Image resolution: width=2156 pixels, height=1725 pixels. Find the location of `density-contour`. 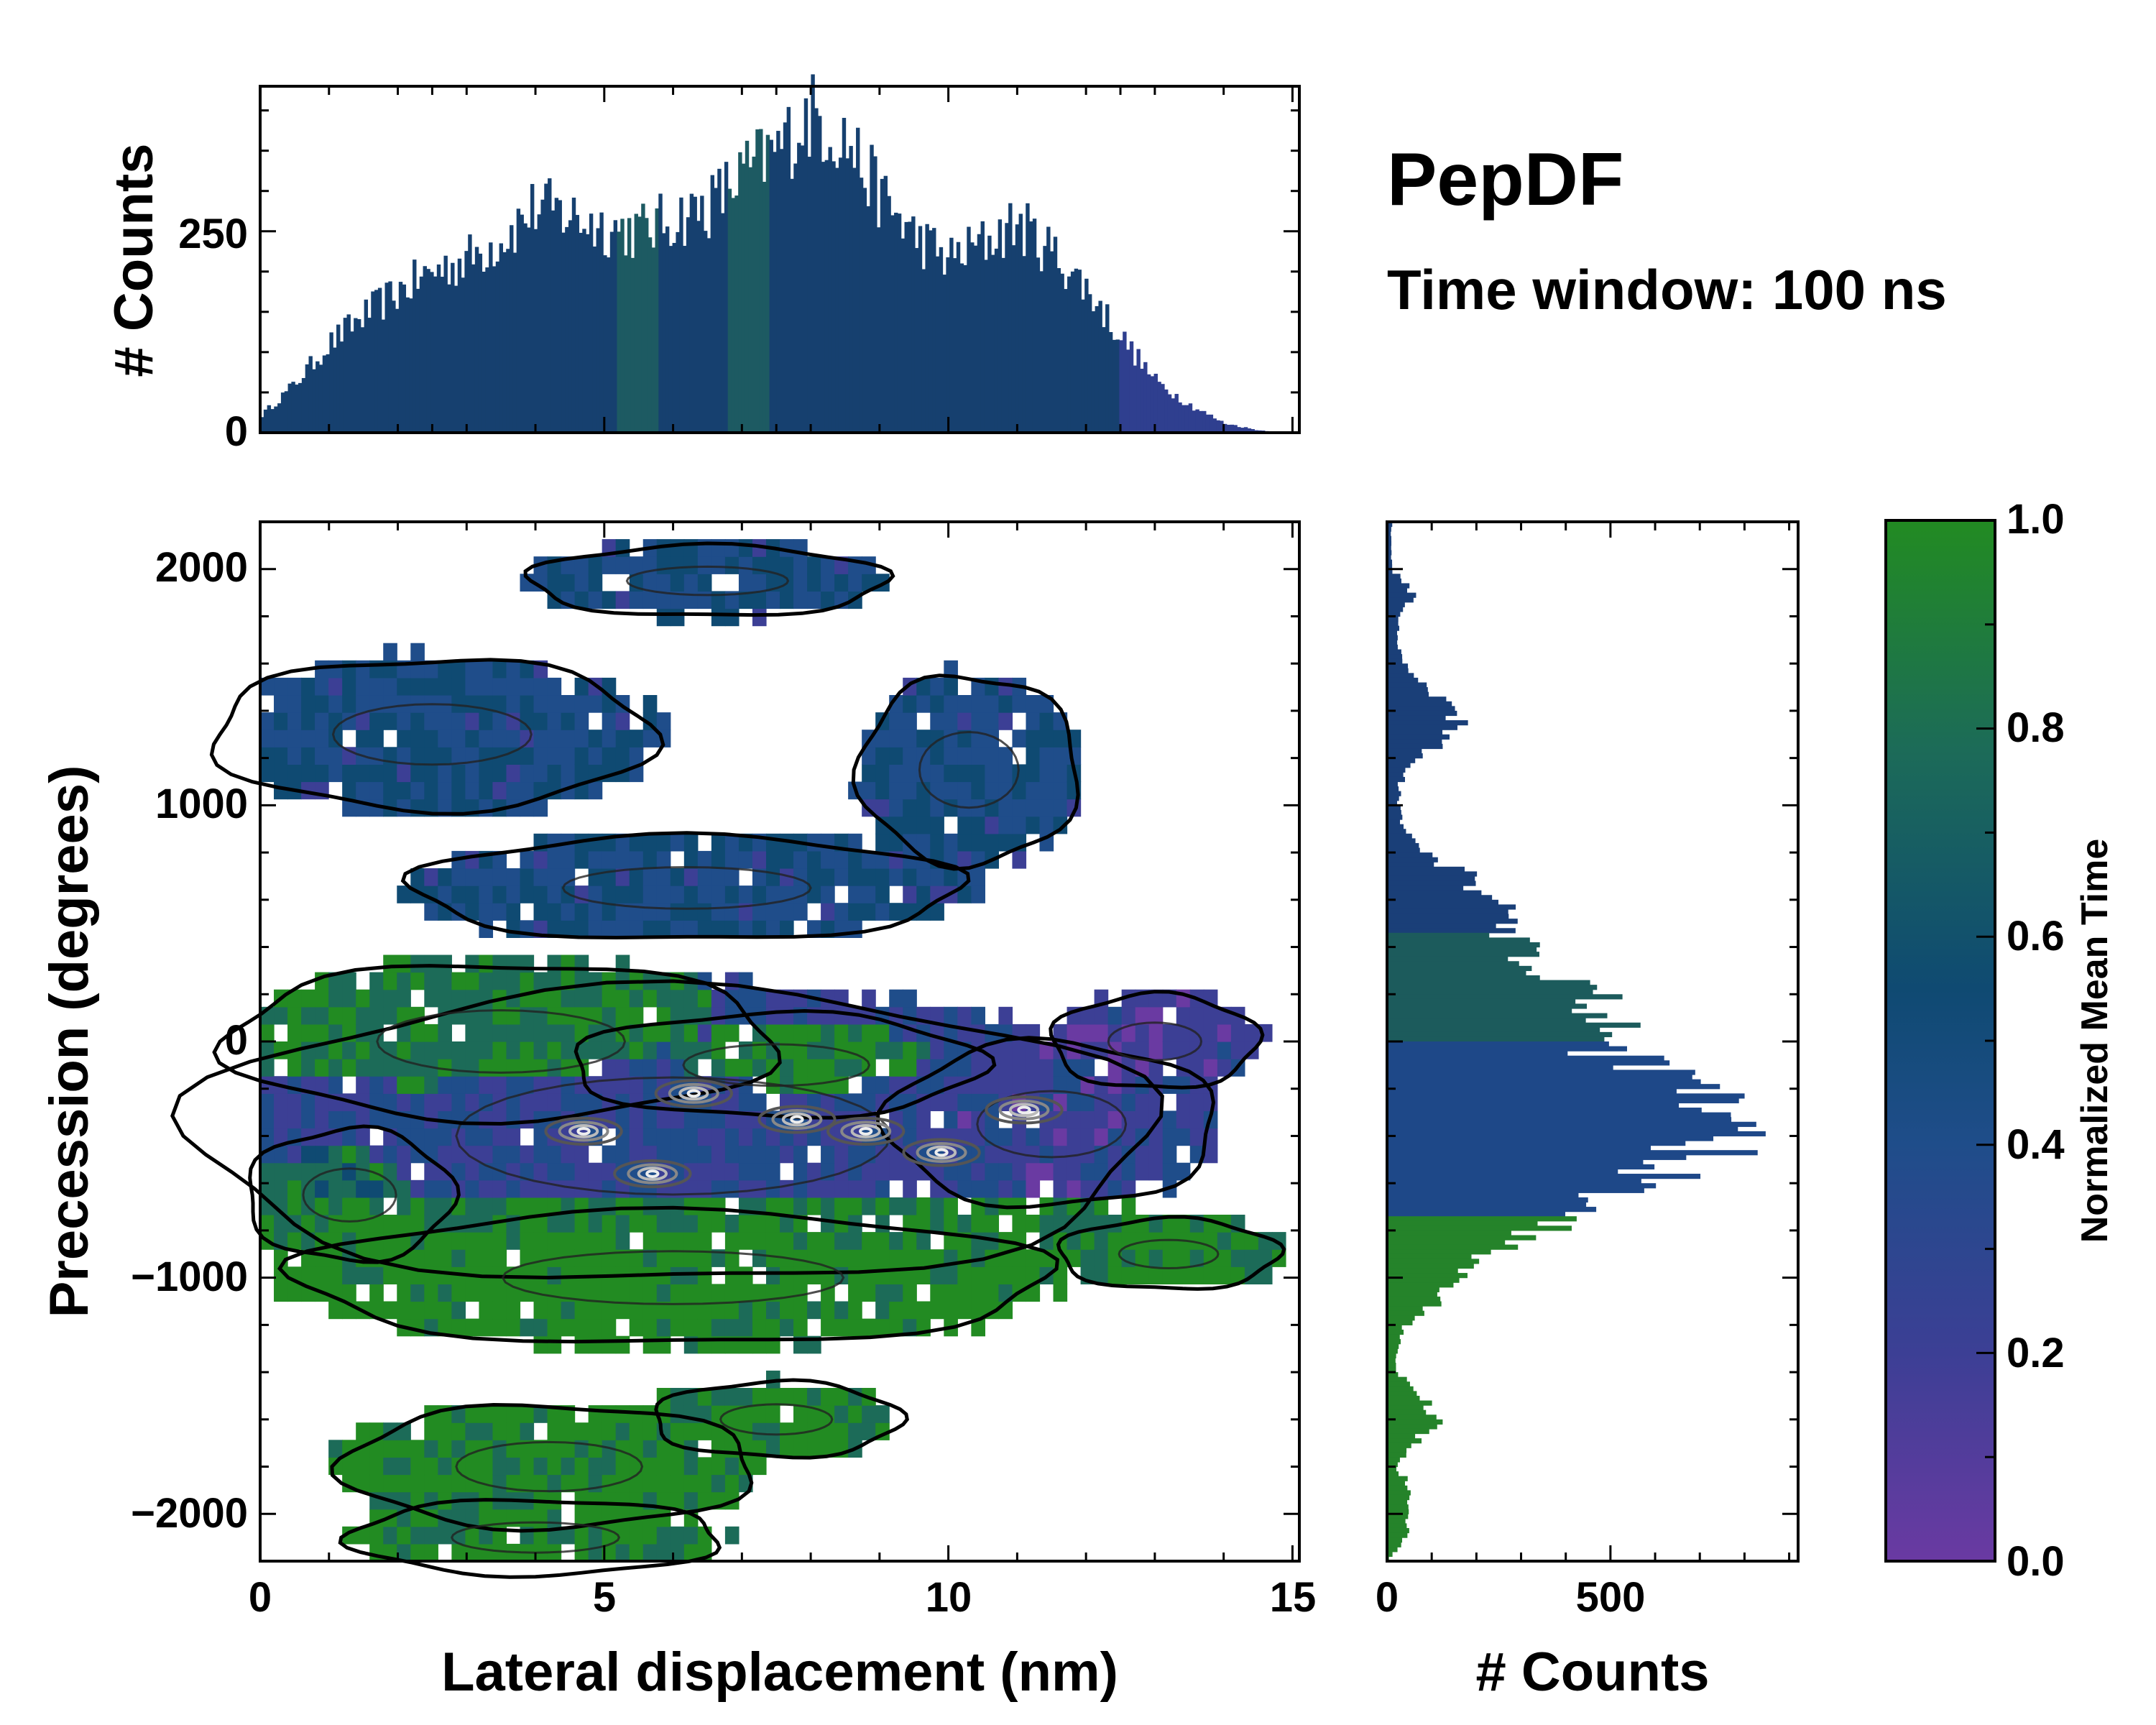

density-contour is located at coordinates (777, 1065).